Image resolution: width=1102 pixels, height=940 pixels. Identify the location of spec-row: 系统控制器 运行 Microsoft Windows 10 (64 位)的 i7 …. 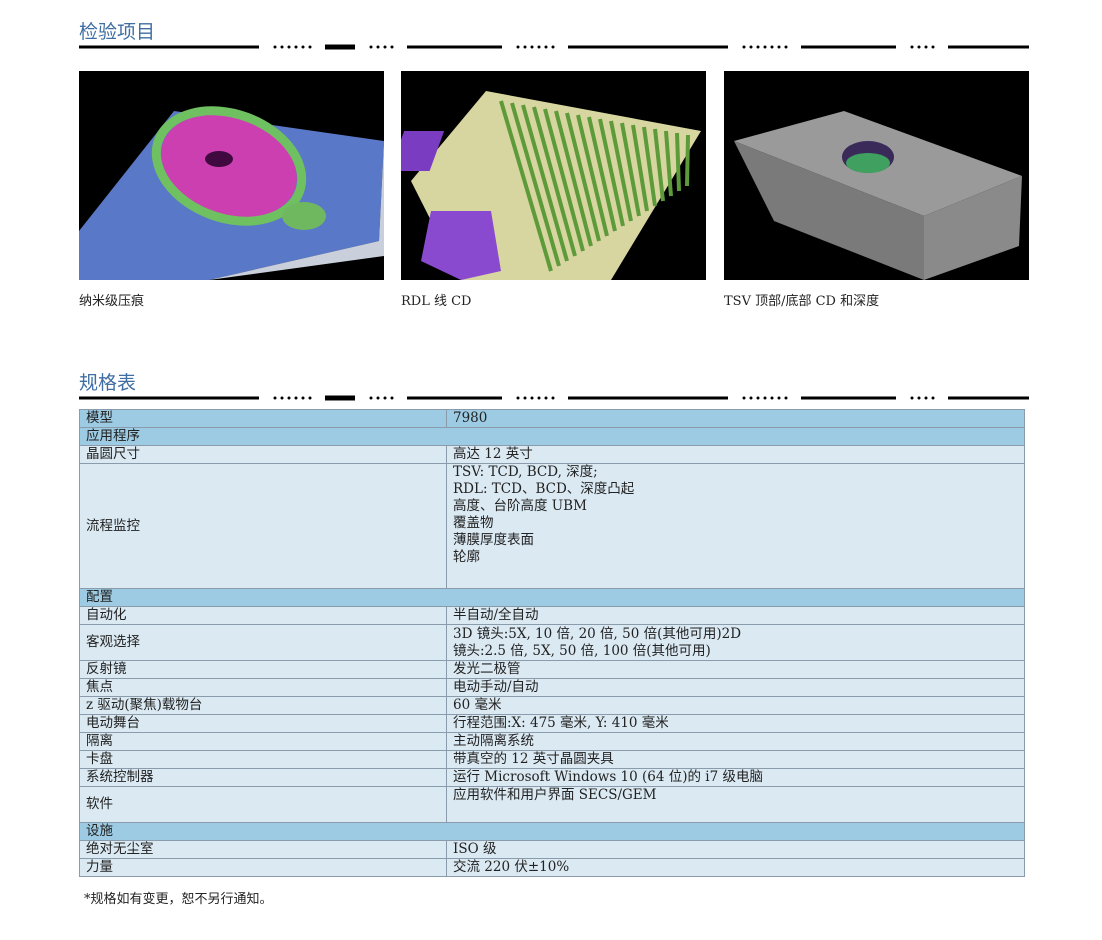
(552, 777).